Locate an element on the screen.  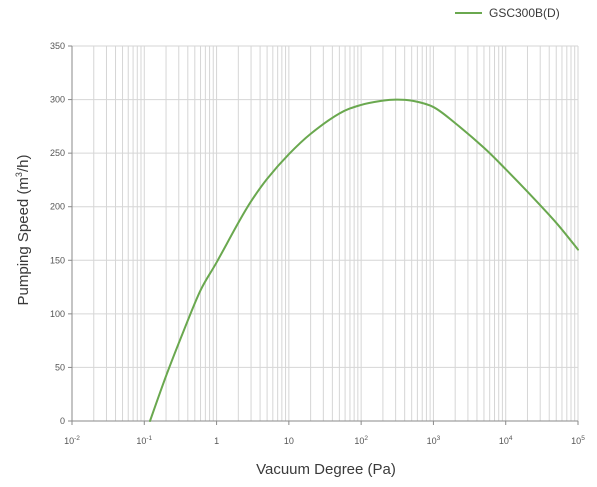
y-tick-label: 200 is located at coordinates (57, 207).